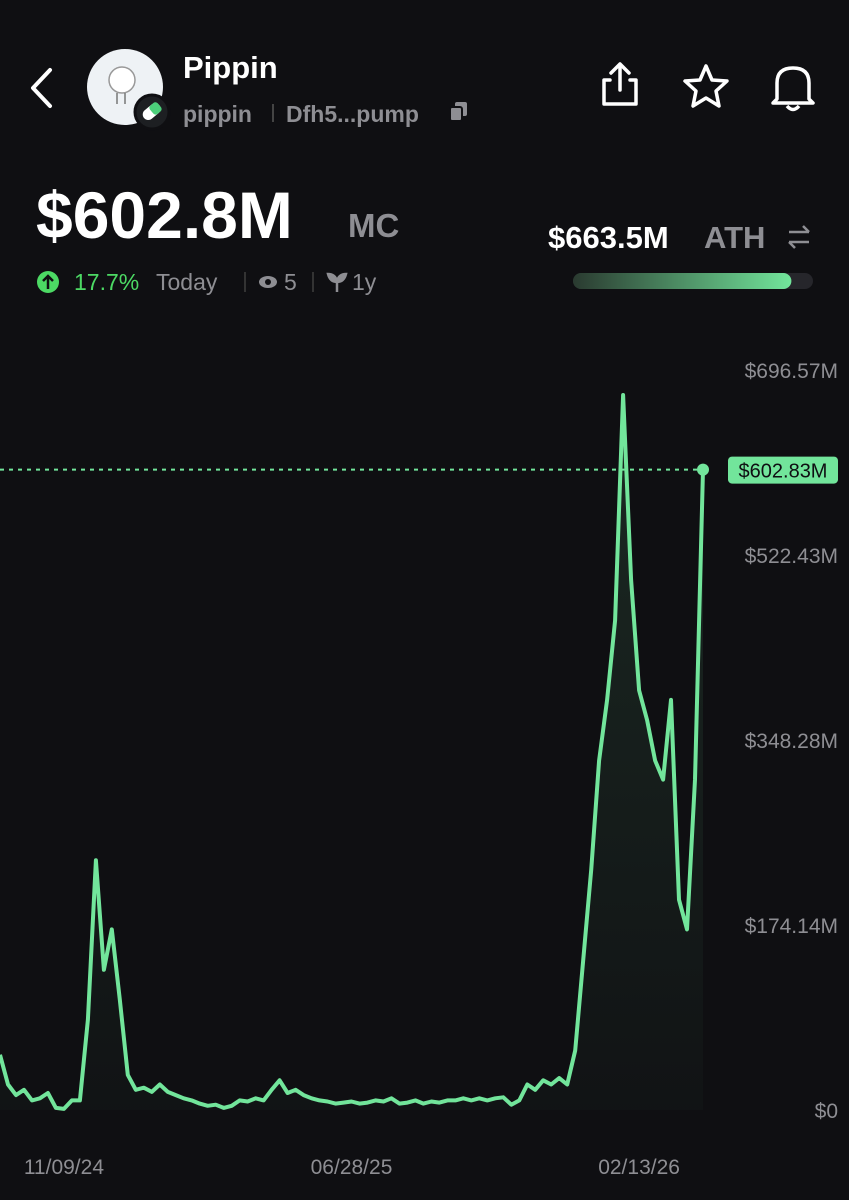 Image resolution: width=849 pixels, height=1200 pixels. Describe the element at coordinates (217, 114) in the screenshot. I see `ticker: pippin` at that location.